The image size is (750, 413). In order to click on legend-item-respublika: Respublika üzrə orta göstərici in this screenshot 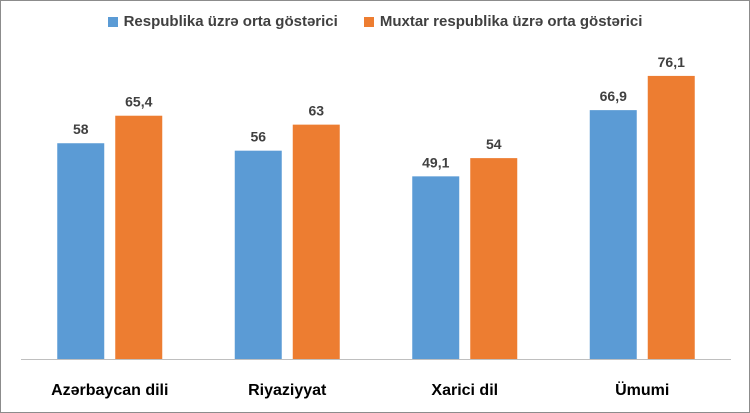, I will do `click(222, 21)`.